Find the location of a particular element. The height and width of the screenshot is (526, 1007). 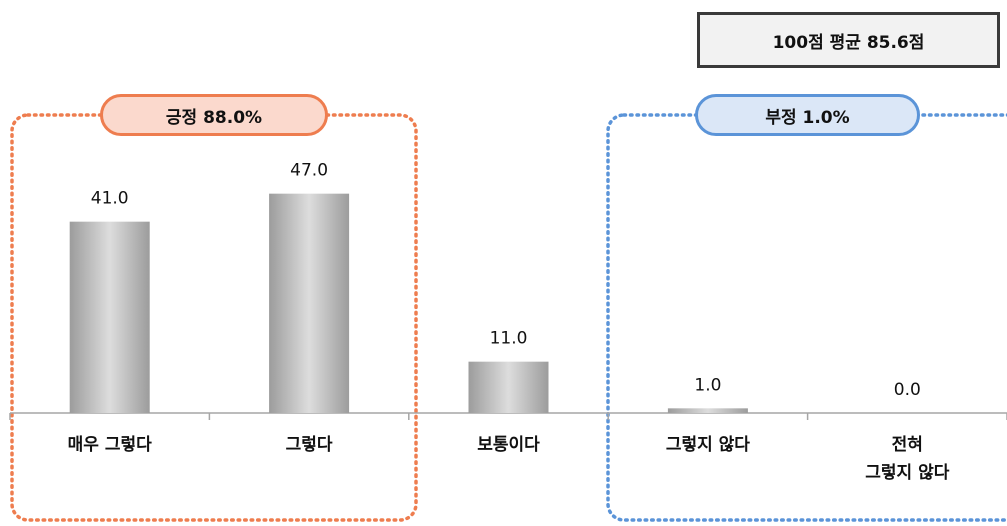

data-label: 0.0 is located at coordinates (907, 390).